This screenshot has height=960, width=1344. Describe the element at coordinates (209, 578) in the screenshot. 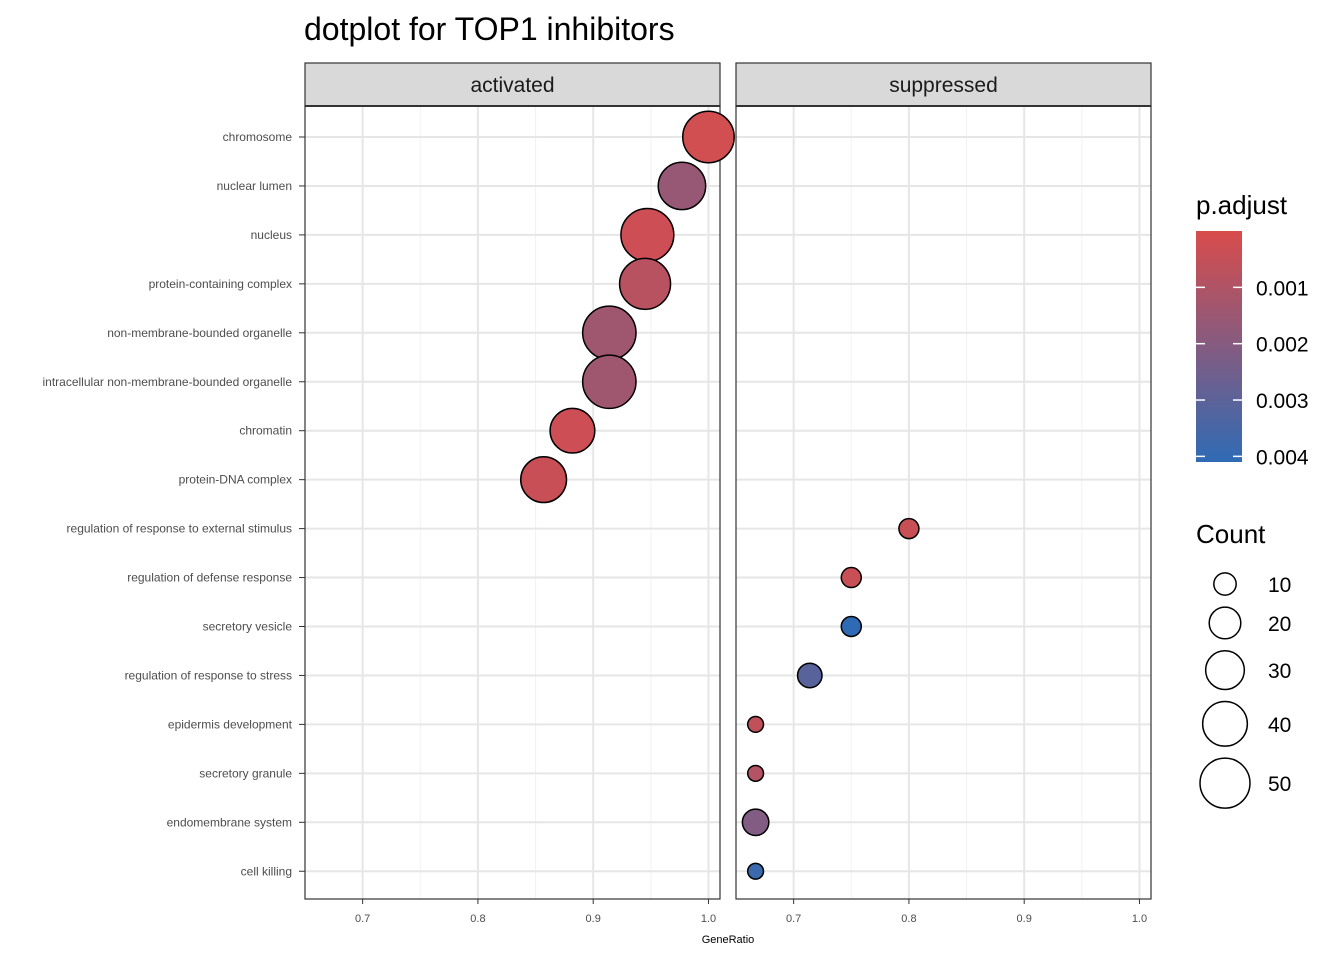

I see `y-tick-label: regulation of defense response` at that location.